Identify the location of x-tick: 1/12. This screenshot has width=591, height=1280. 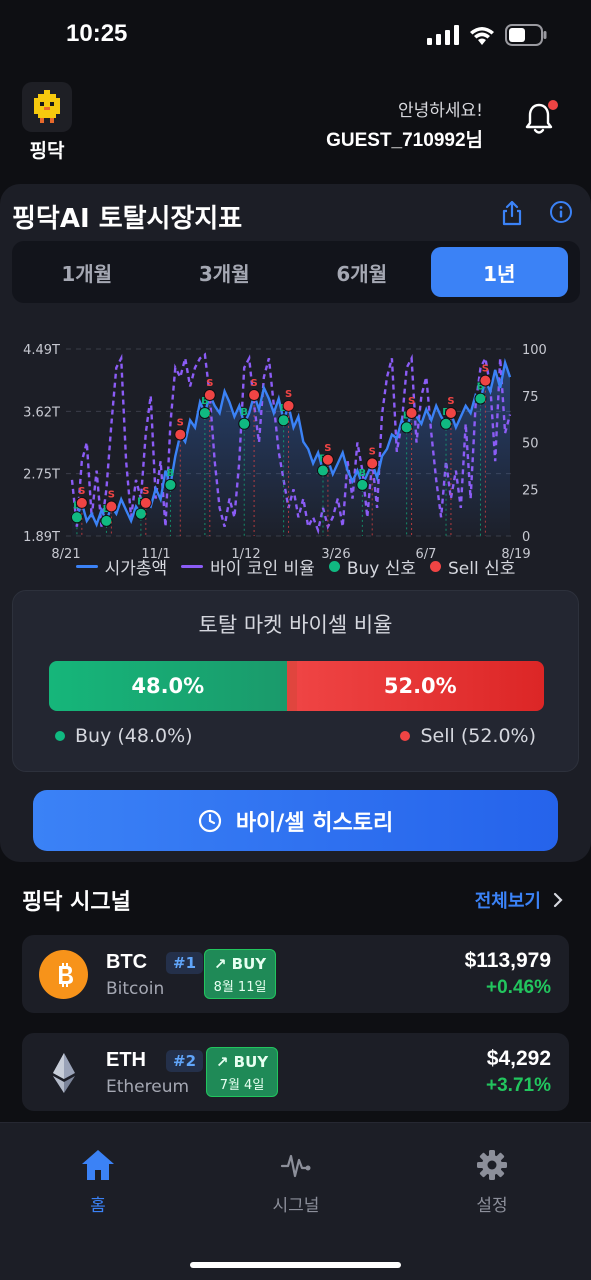
(245, 554).